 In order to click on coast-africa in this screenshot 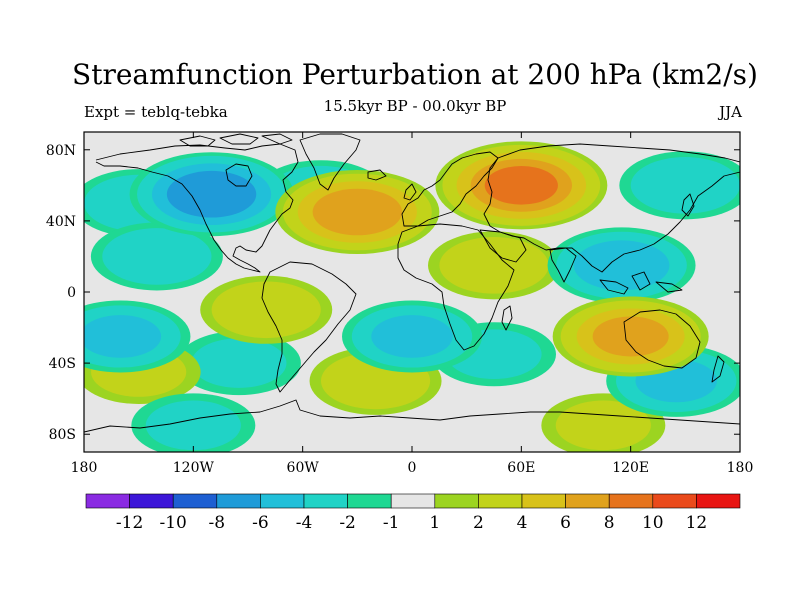, I will do `click(456, 287)`.